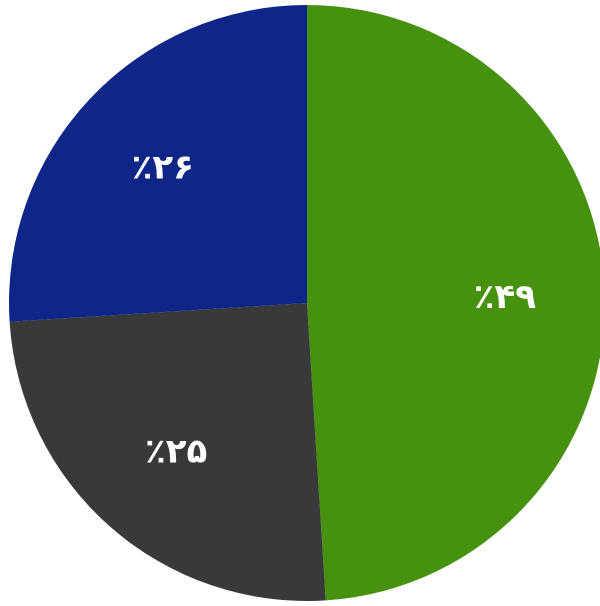  I want to click on pie-slice-label-2: ٪۲۶, so click(163, 168).